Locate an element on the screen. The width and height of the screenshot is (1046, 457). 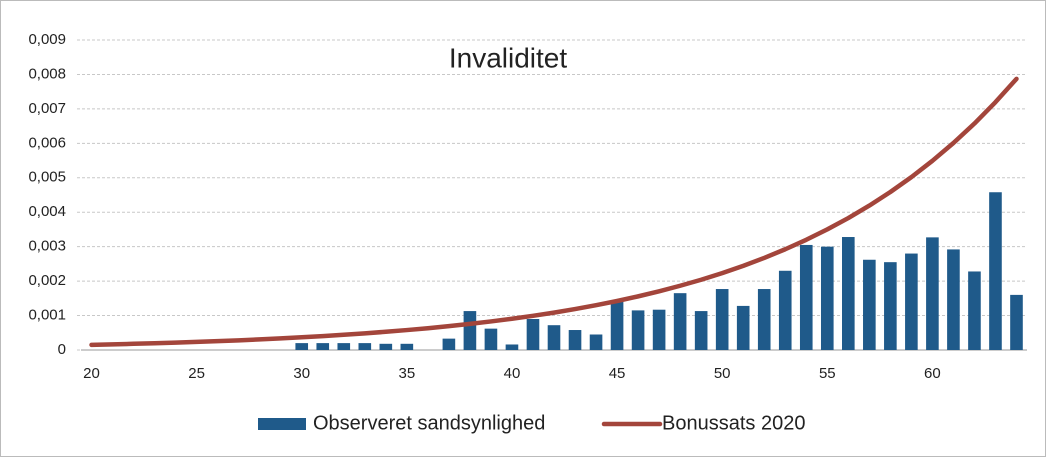
y-tick-label: 0,003 is located at coordinates (47, 246).